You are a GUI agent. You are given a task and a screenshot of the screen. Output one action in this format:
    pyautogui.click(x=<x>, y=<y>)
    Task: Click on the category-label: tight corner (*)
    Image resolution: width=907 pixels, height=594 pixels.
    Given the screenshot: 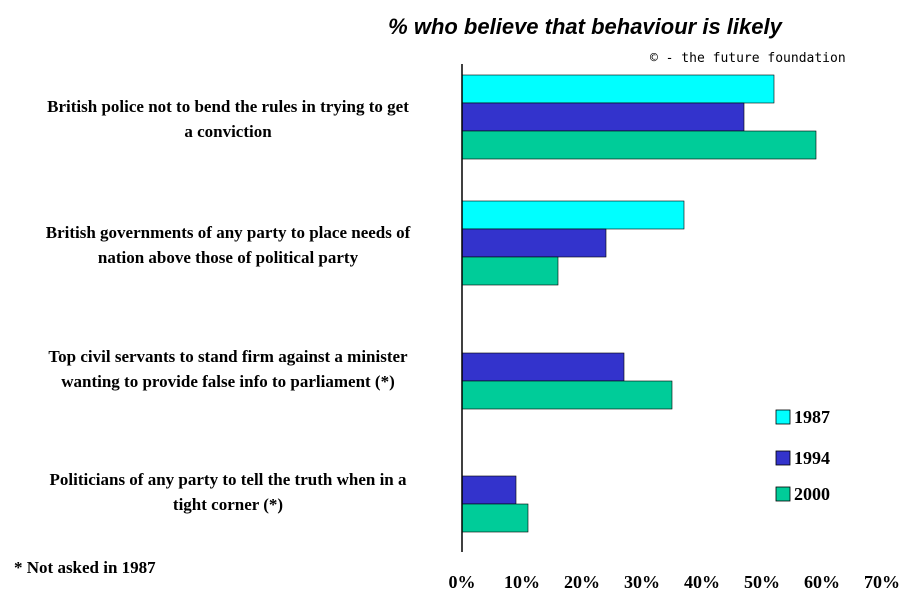 What is the action you would take?
    pyautogui.click(x=228, y=504)
    